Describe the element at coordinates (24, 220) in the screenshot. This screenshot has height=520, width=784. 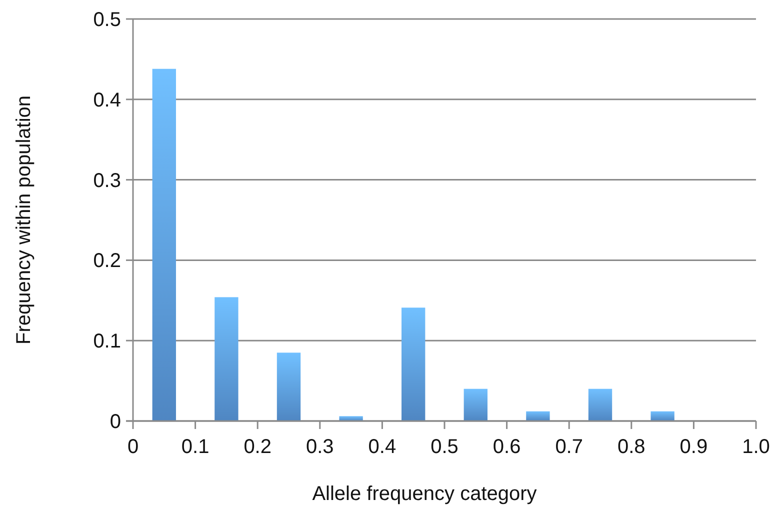
I see `y-axis-title: Frequency within population` at that location.